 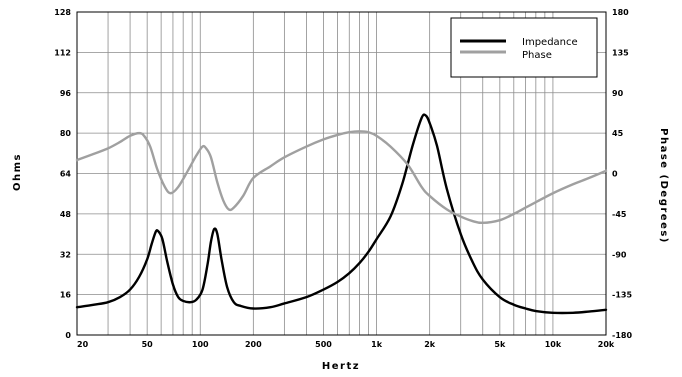 What do you see at coordinates (622, 174) in the screenshot?
I see `right-axis-ticks: -180 -135 -90 -45 0 45 90 135 180` at bounding box center [622, 174].